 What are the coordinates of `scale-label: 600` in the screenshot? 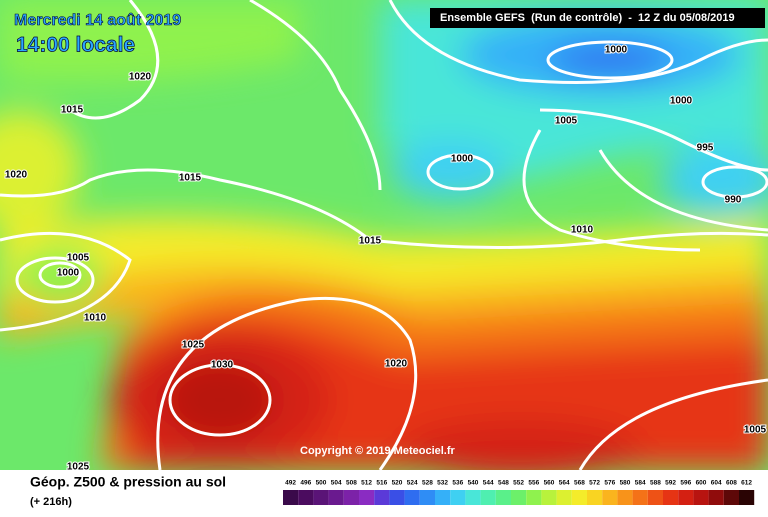 It's located at (701, 483).